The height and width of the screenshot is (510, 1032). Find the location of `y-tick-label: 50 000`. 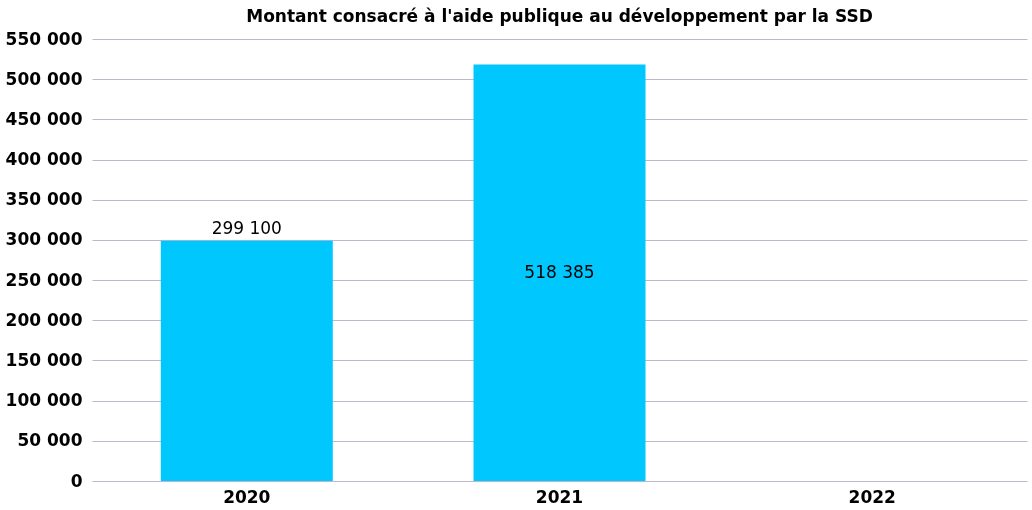

y-tick-label: 50 000 is located at coordinates (50, 440).